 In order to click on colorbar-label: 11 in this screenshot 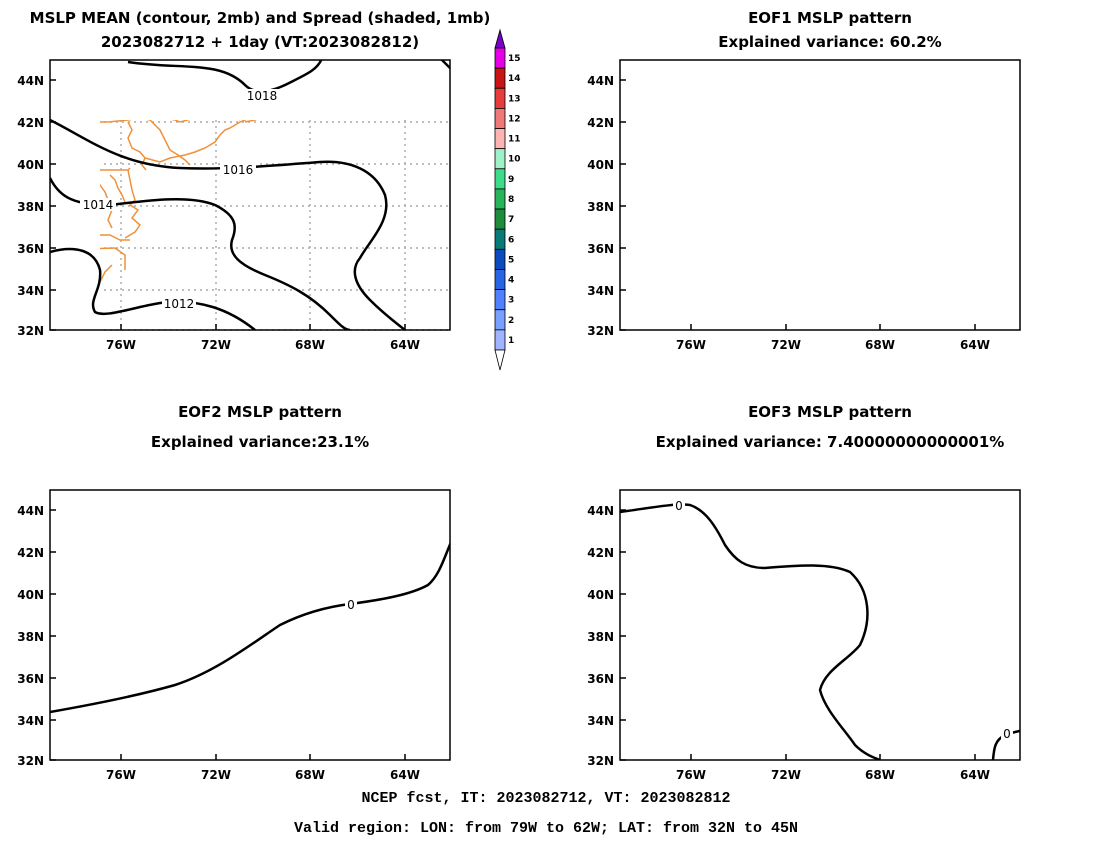, I will do `click(514, 140)`.